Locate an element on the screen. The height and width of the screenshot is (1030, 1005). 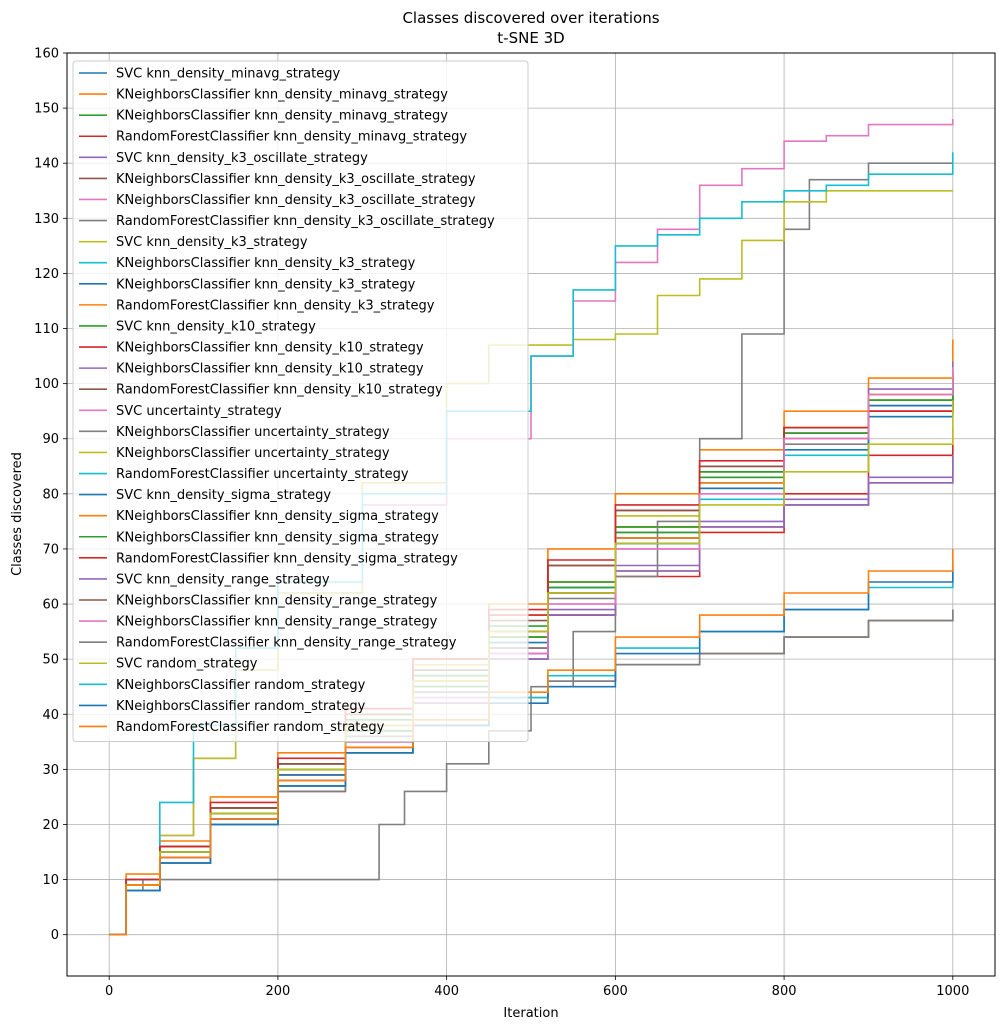
y-tick-label: 70 is located at coordinates (50, 549).